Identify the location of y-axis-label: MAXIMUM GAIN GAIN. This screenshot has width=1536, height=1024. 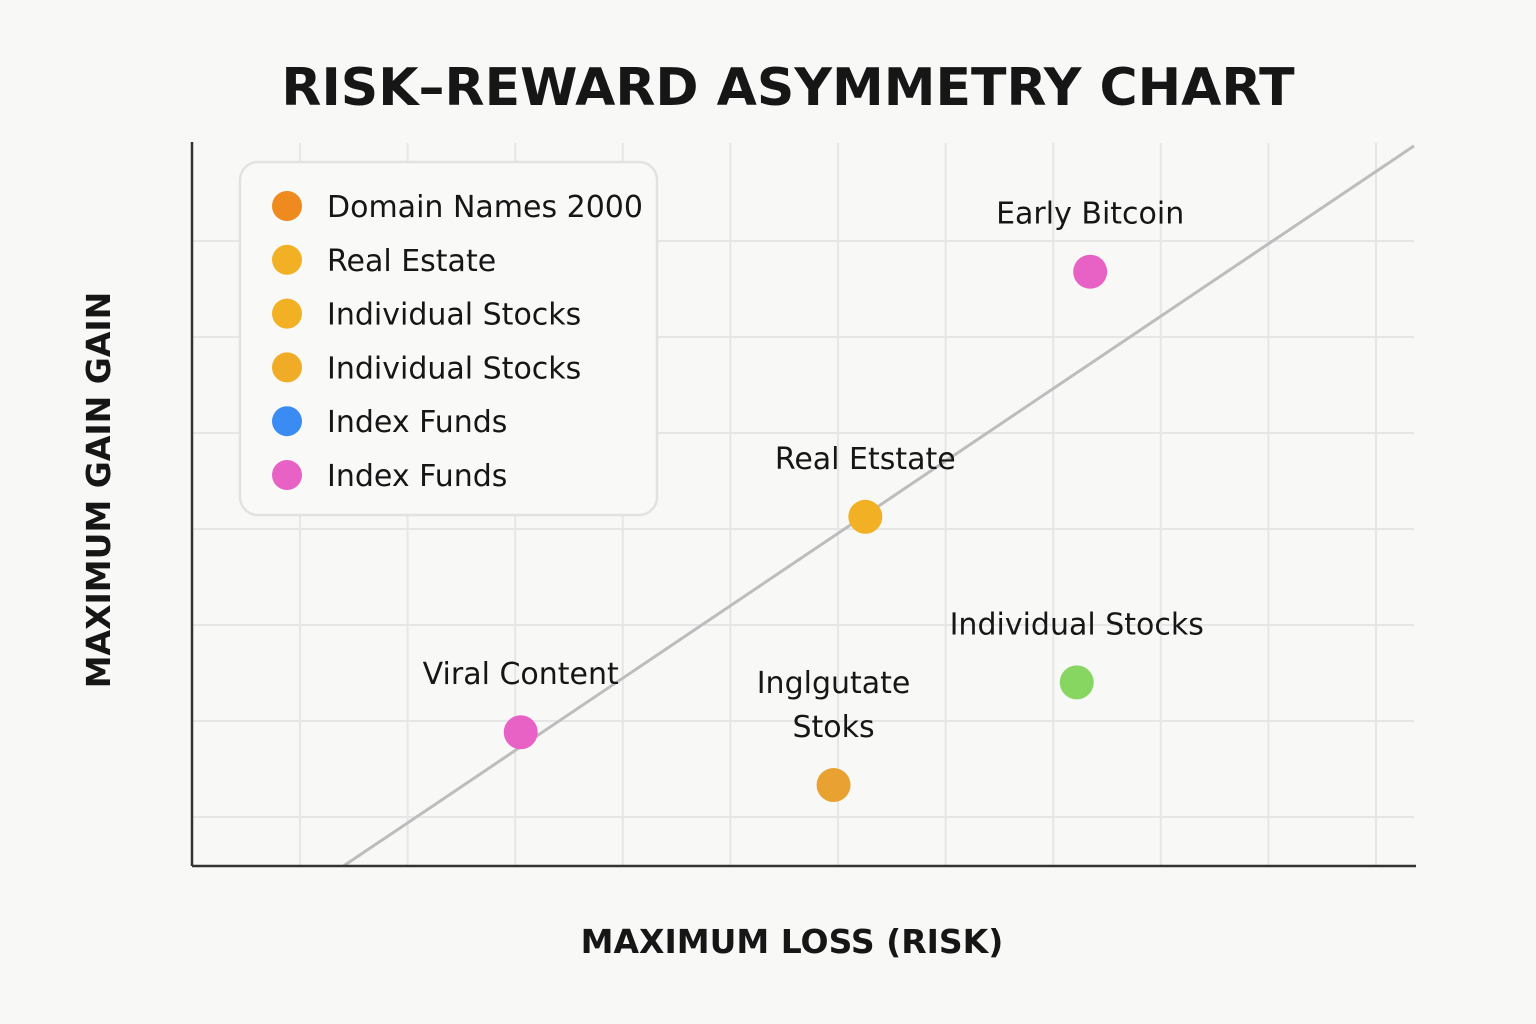
(98, 490).